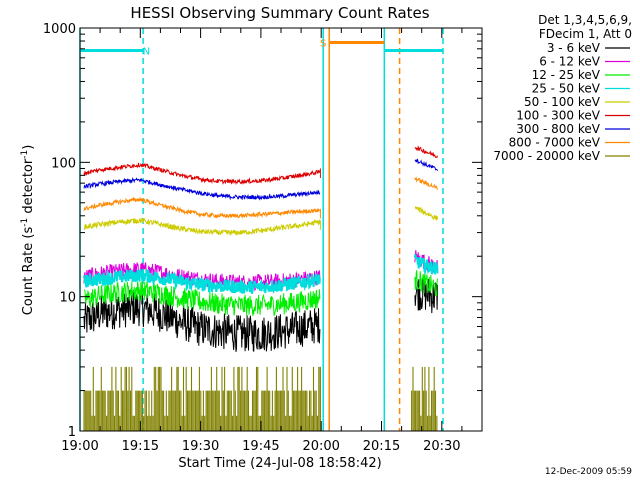 Image resolution: width=640 pixels, height=480 pixels. Describe the element at coordinates (570, 62) in the screenshot. I see `legend-entry-label: 6 - 12 keV` at that location.